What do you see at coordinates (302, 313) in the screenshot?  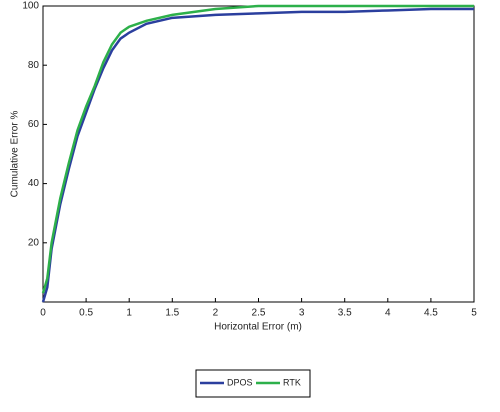 I see `x-tick-label: 3` at bounding box center [302, 313].